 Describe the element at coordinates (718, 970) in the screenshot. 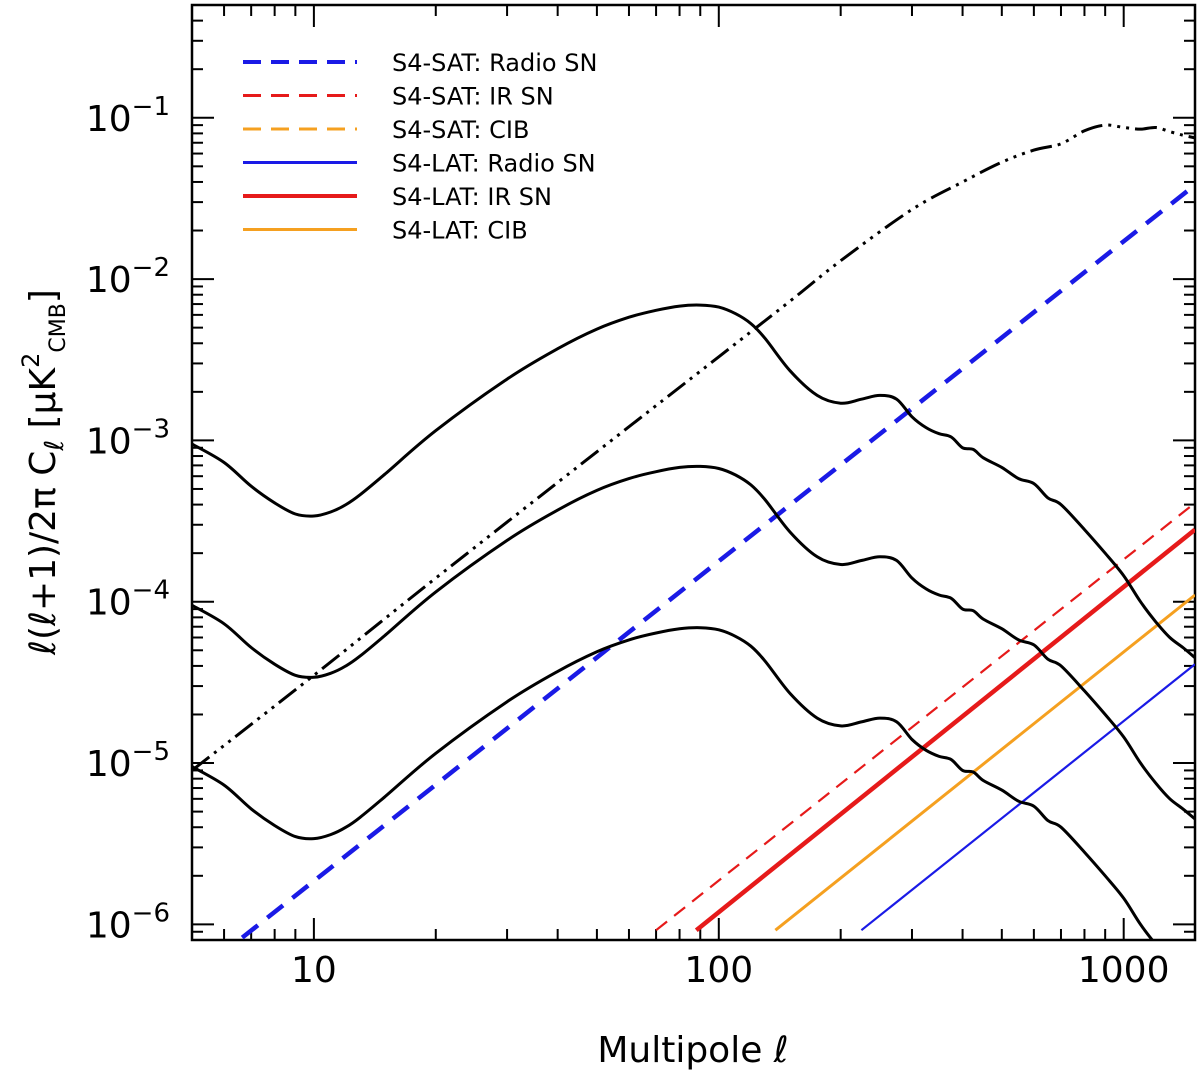

I see `x-tick-label: 100` at that location.